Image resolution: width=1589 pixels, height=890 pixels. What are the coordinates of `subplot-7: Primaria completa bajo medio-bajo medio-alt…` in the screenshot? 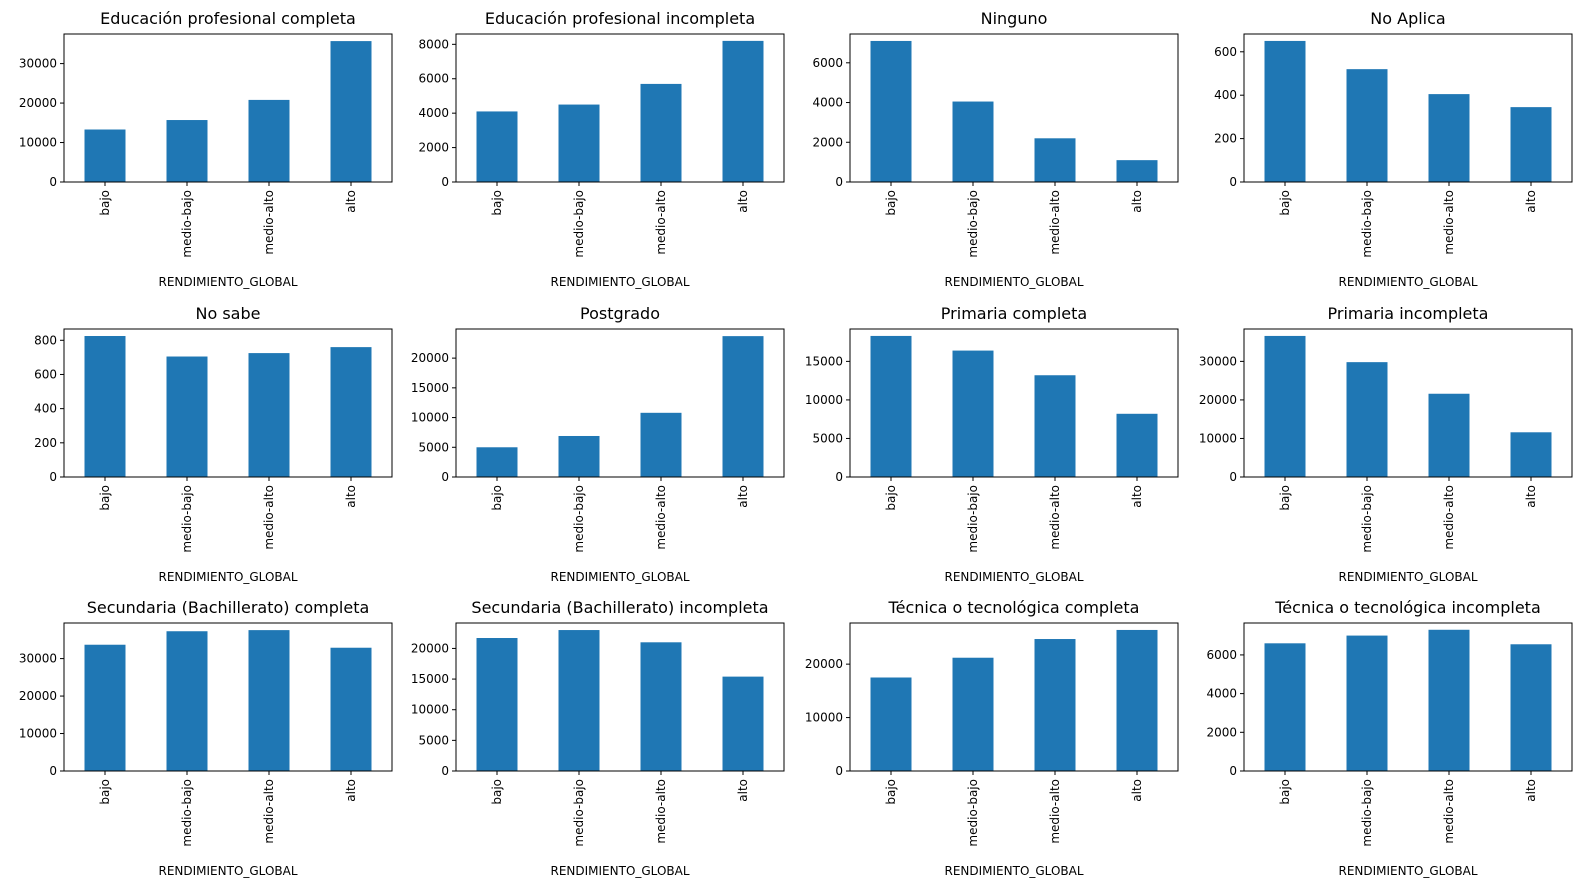 It's located at (992, 444).